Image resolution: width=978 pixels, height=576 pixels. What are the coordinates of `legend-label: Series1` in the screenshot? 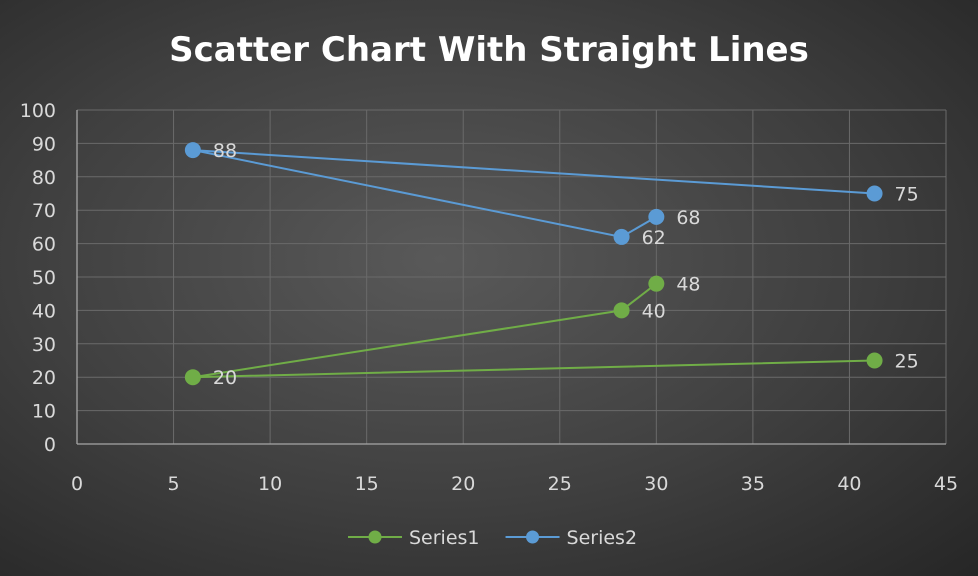 It's located at (444, 538).